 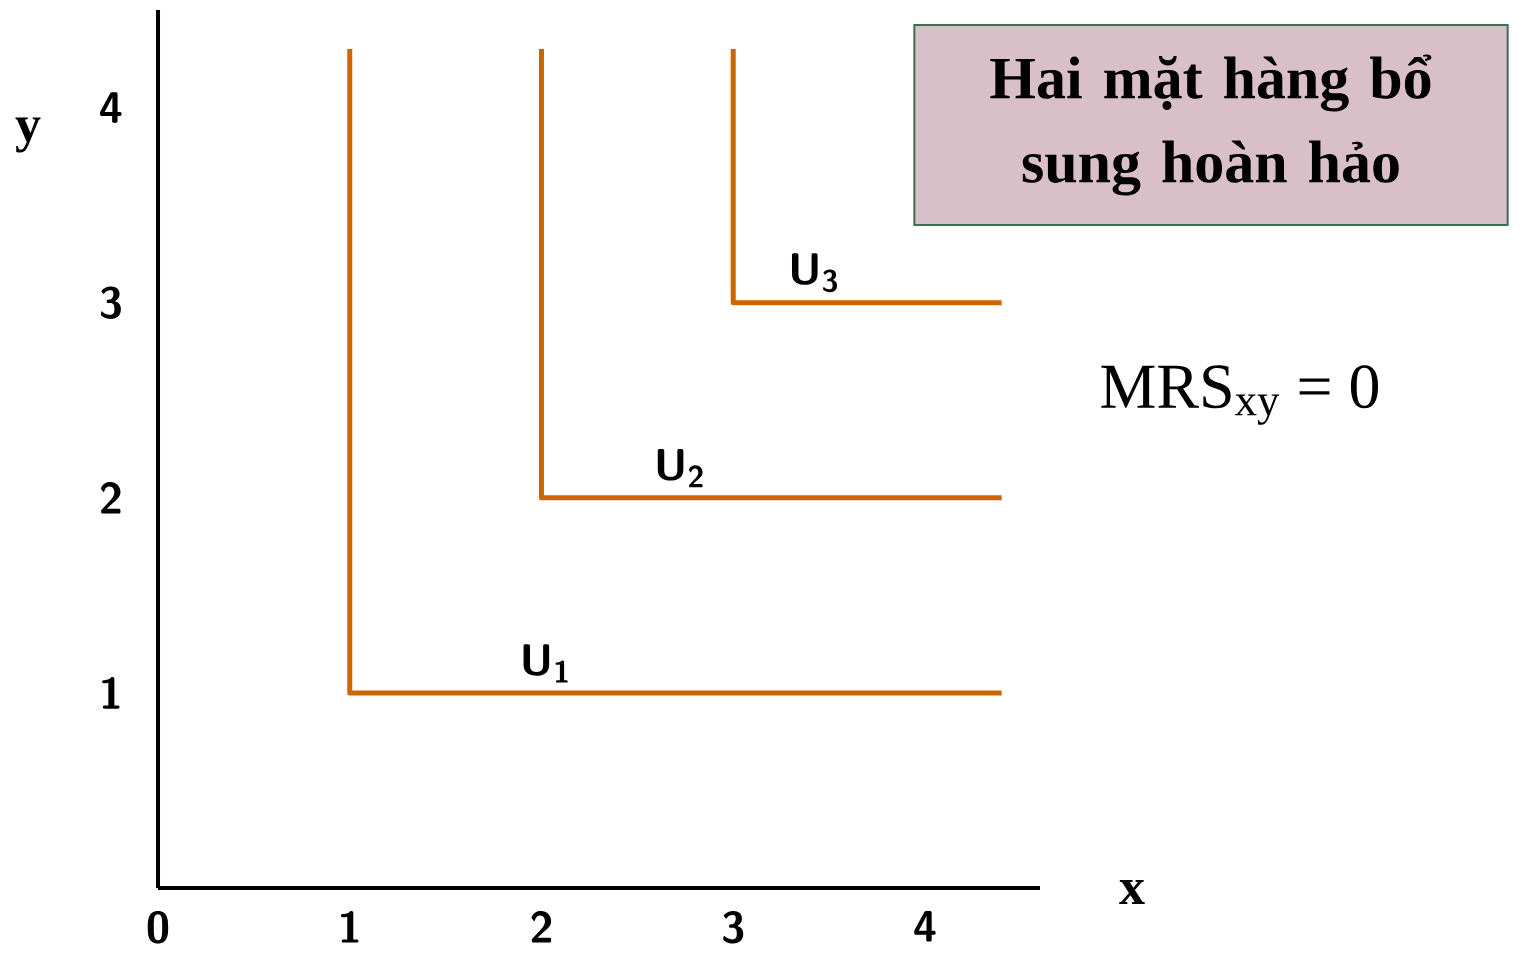 I want to click on y-tick-label: 3, so click(x=110, y=302).